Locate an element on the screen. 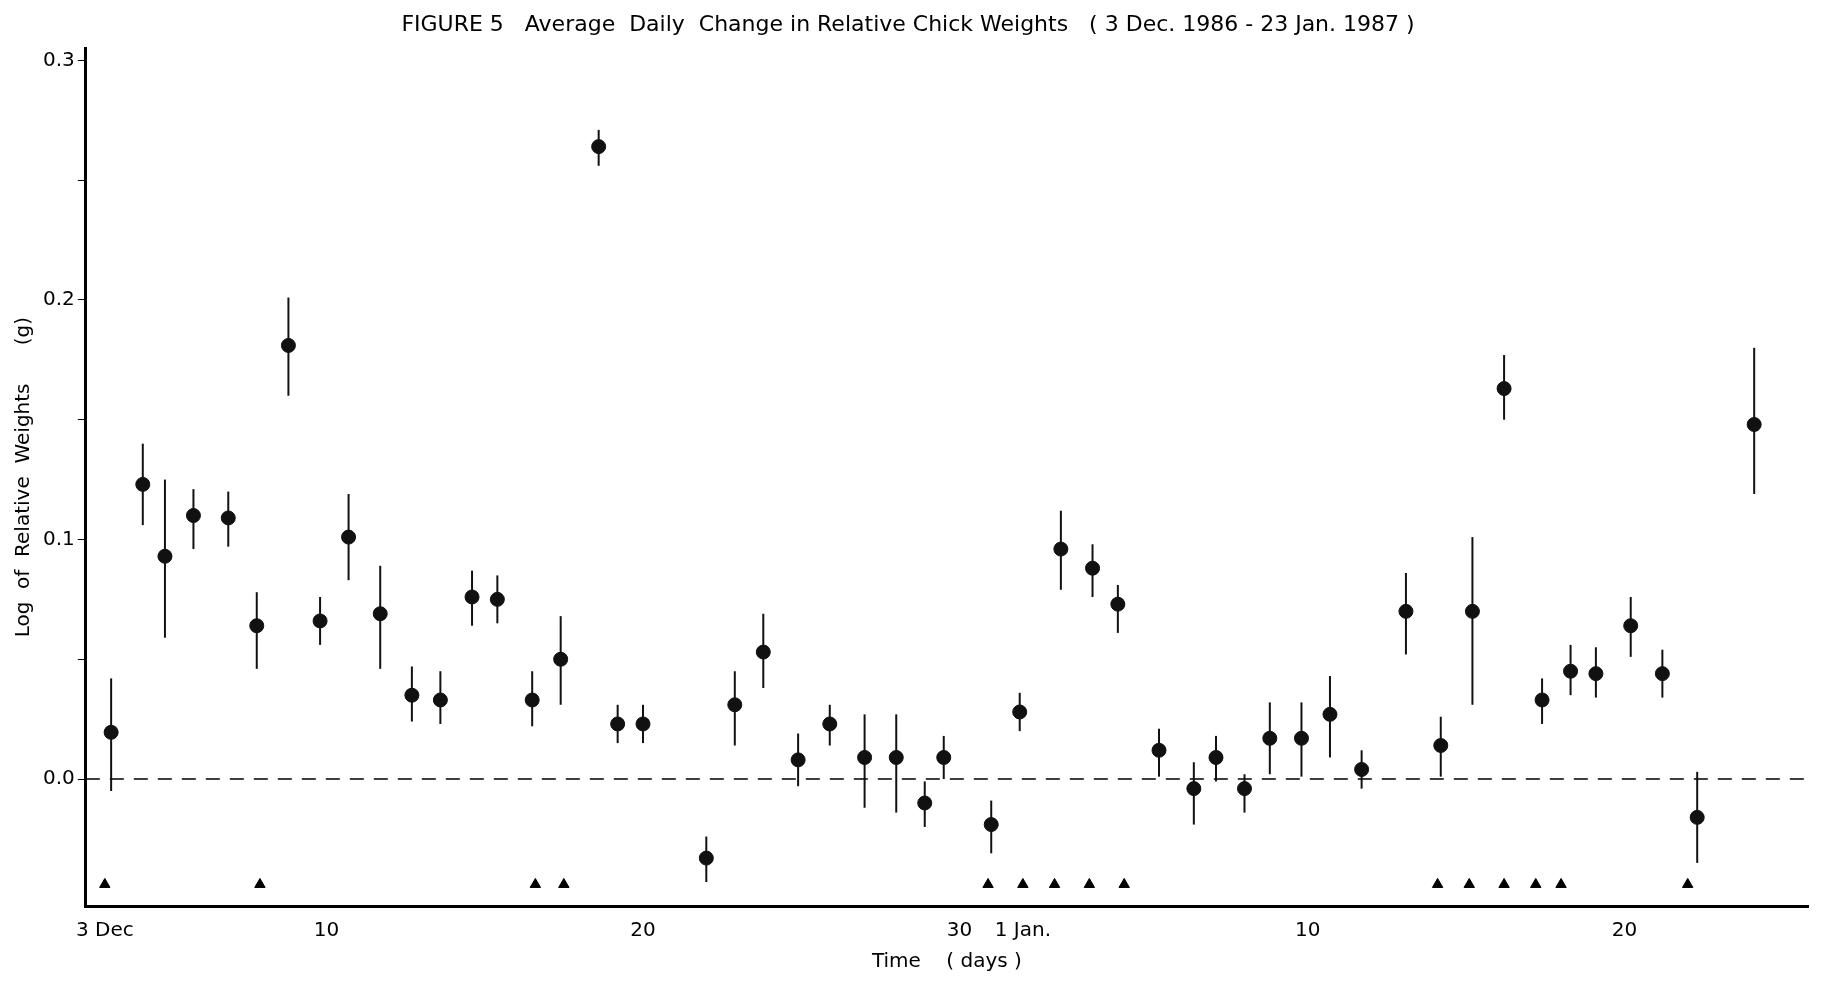 The width and height of the screenshot is (1844, 995). chart-title: FIGURE 5 Average Daily Change in Relative Chick Weights ( 3 Dec. 1986 - 23 Jan. 1987 ) is located at coordinates (908, 23).